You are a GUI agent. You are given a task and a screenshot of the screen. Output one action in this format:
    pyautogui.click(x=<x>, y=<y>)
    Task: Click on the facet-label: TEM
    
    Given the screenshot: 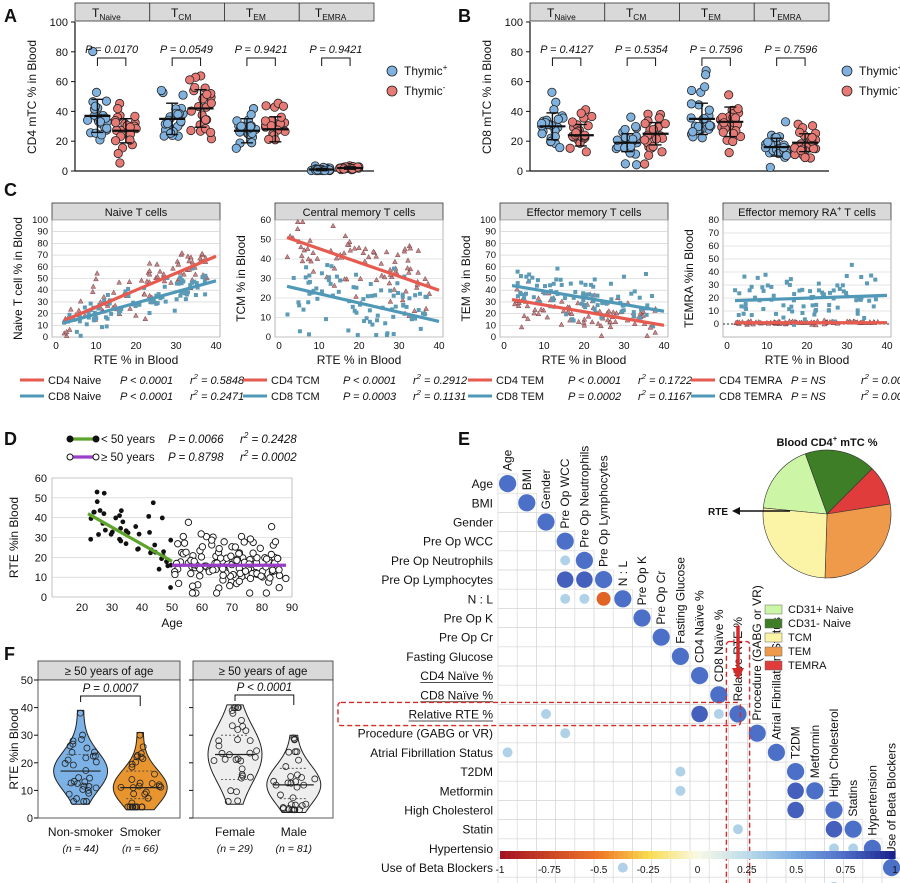 What is the action you would take?
    pyautogui.click(x=256, y=14)
    